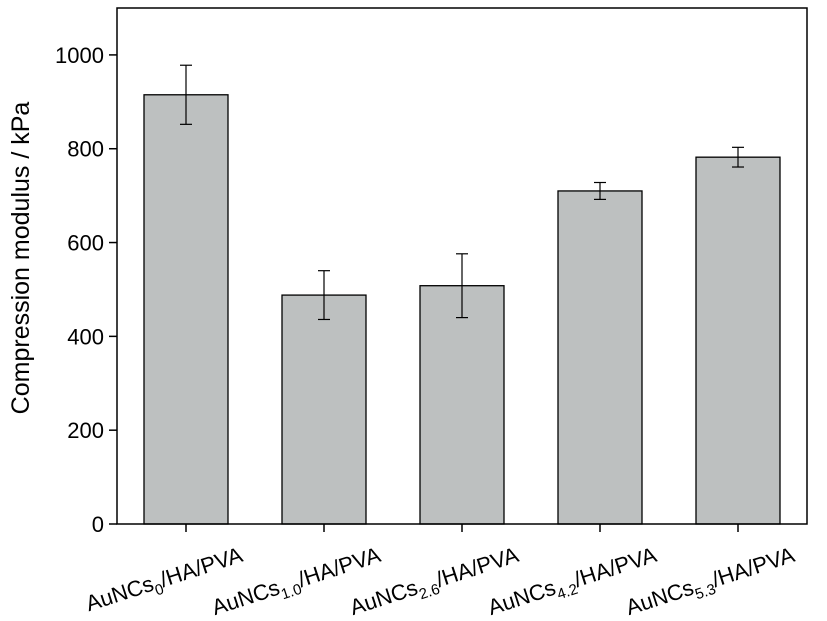 The width and height of the screenshot is (827, 621). Describe the element at coordinates (85, 149) in the screenshot. I see `y-tick-label: 800` at that location.